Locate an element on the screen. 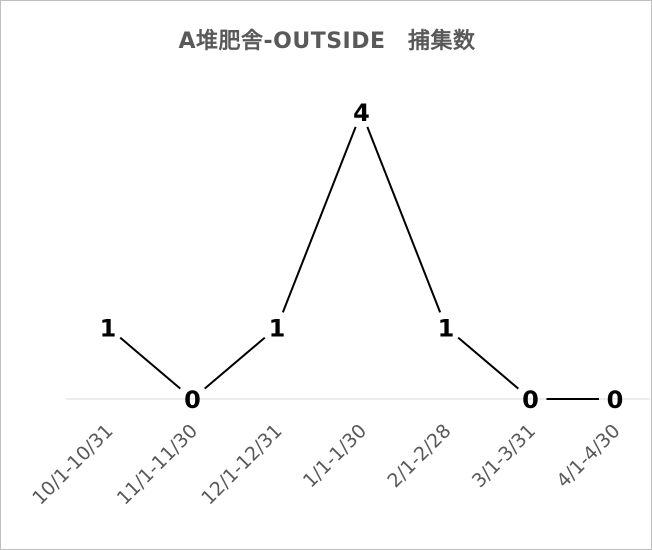 Image resolution: width=652 pixels, height=550 pixels. chart-title: A堆肥舎-OUTSIDE 捕集数 is located at coordinates (327, 41).